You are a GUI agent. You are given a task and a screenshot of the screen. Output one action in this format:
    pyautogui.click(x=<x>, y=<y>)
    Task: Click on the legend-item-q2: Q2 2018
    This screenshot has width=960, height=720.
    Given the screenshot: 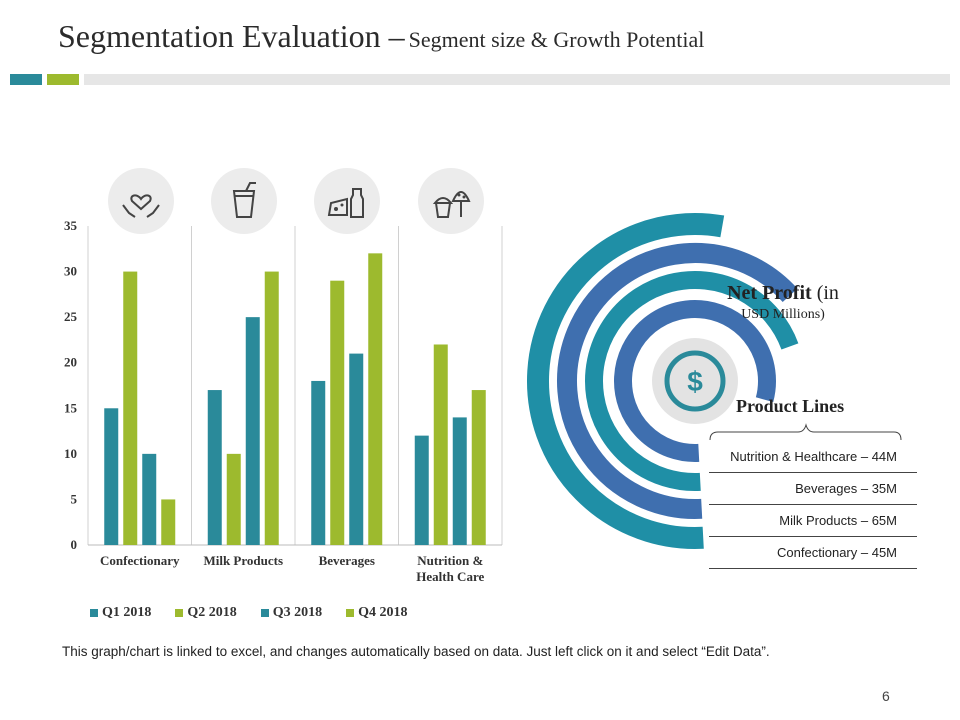 What is the action you would take?
    pyautogui.click(x=206, y=613)
    